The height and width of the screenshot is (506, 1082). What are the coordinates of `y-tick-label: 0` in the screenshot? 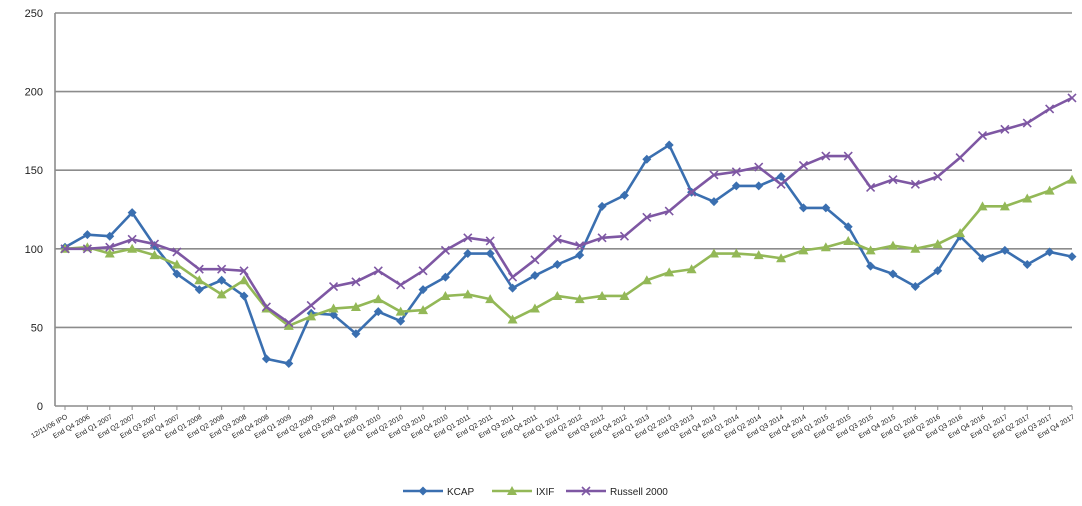 It's located at (40, 407).